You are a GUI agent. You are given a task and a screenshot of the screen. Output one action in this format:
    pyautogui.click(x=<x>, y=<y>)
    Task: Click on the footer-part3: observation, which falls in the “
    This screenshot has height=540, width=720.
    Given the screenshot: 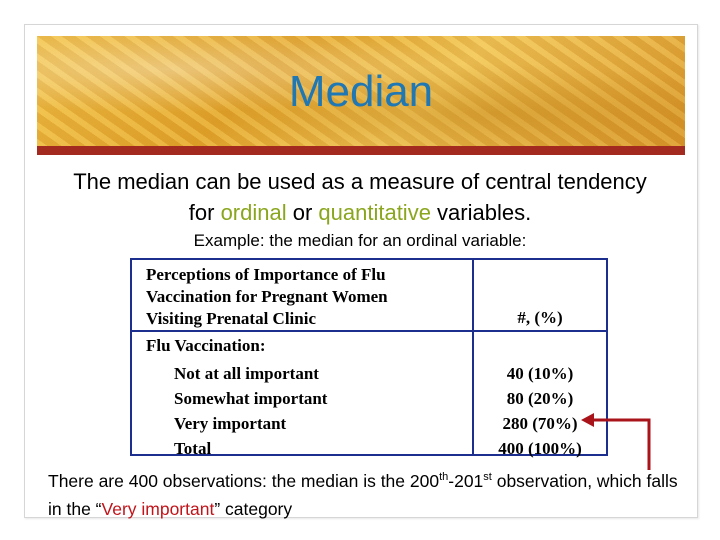 What is the action you would take?
    pyautogui.click(x=363, y=494)
    